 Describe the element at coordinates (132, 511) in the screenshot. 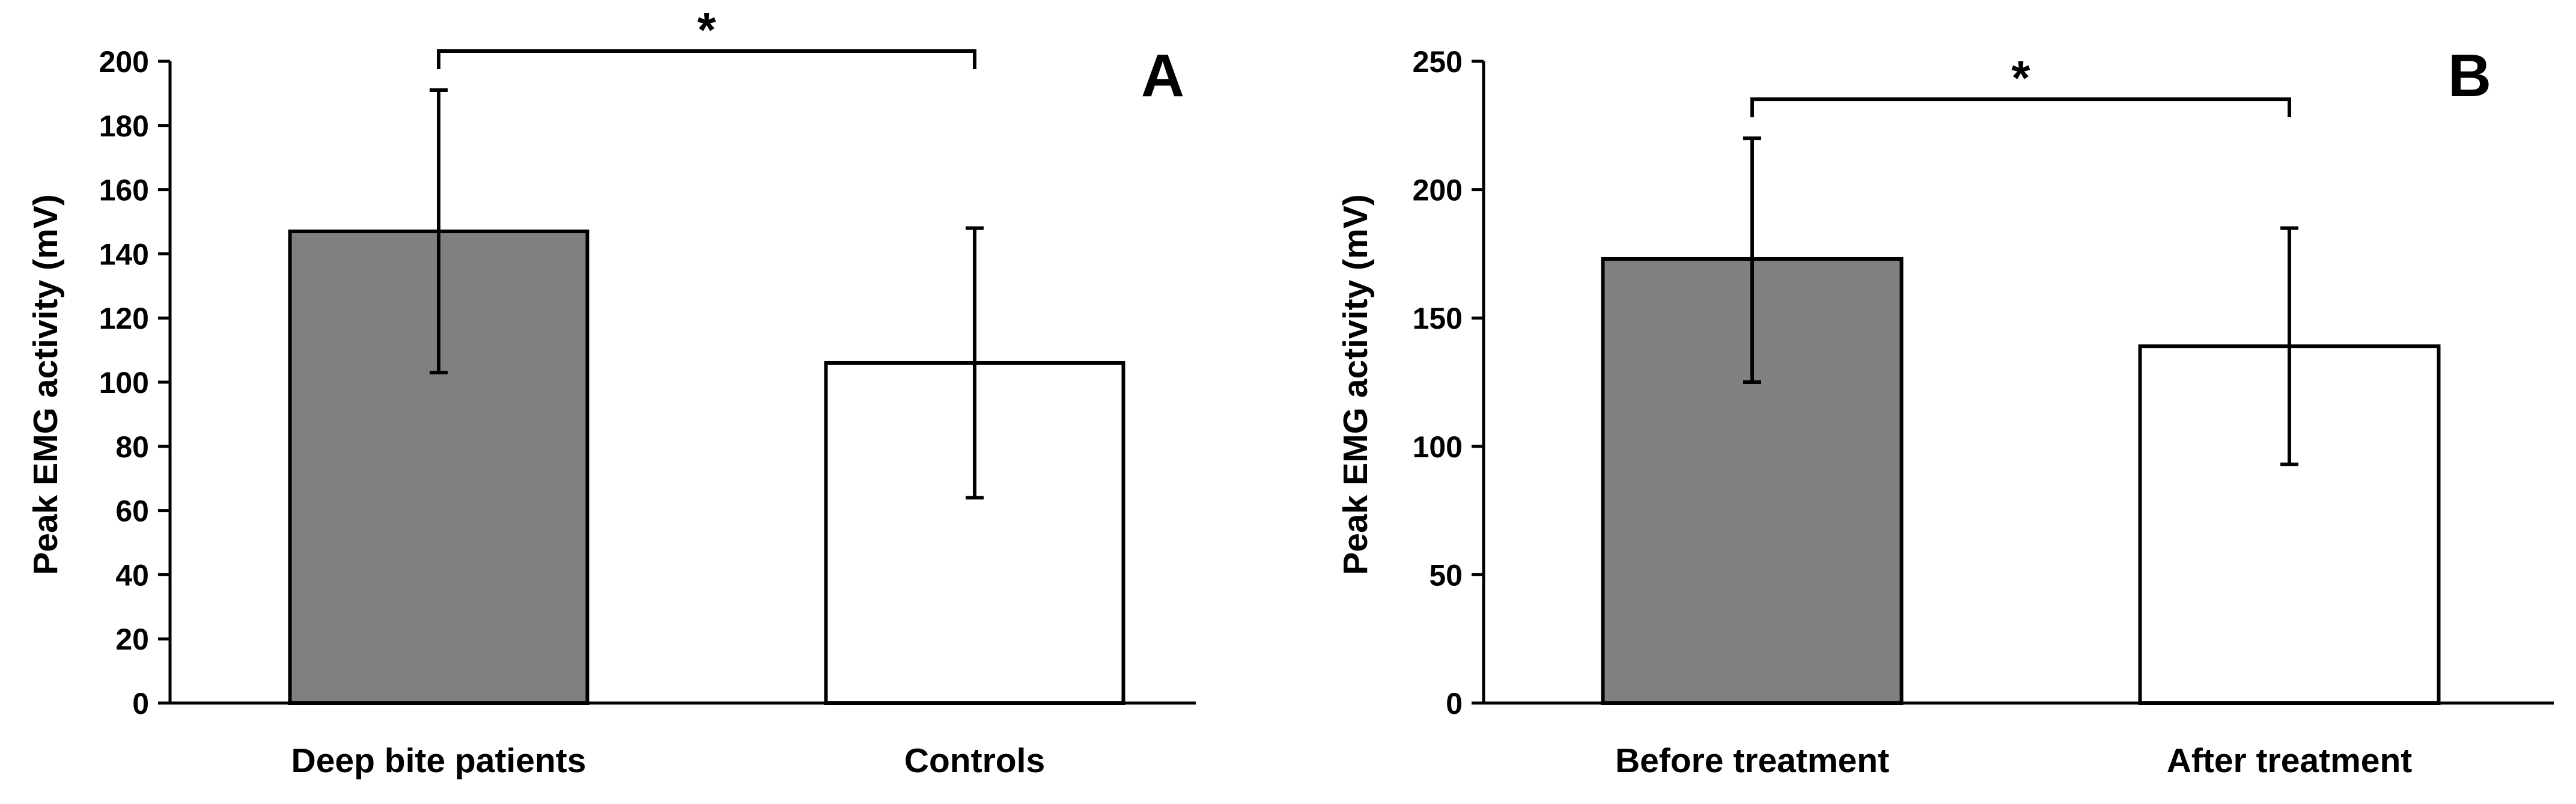

I see `panel-a-y-tick-label: 60` at that location.